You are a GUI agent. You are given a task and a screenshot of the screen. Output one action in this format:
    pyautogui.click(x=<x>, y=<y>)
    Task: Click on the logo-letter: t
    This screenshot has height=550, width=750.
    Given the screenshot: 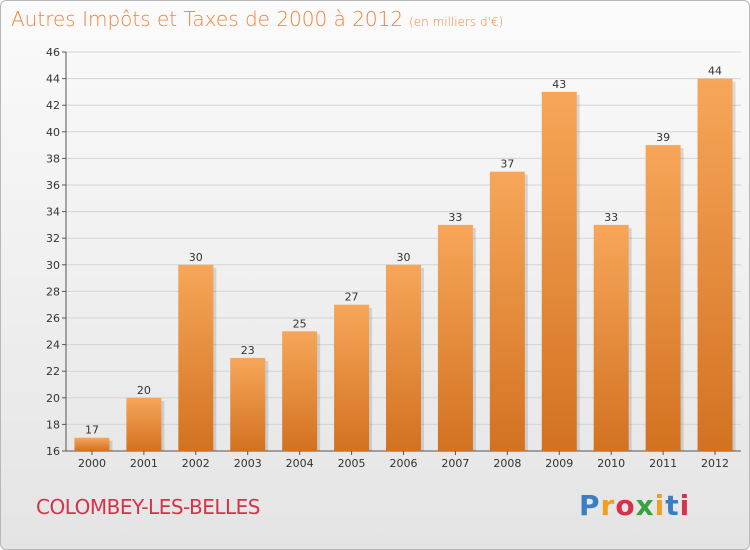 What is the action you would take?
    pyautogui.click(x=672, y=505)
    